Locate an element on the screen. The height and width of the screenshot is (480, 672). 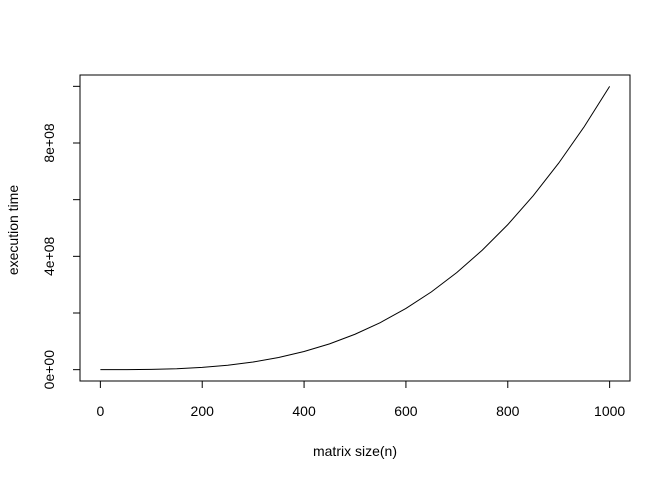
x-axis-title: matrix size(n) is located at coordinates (355, 451).